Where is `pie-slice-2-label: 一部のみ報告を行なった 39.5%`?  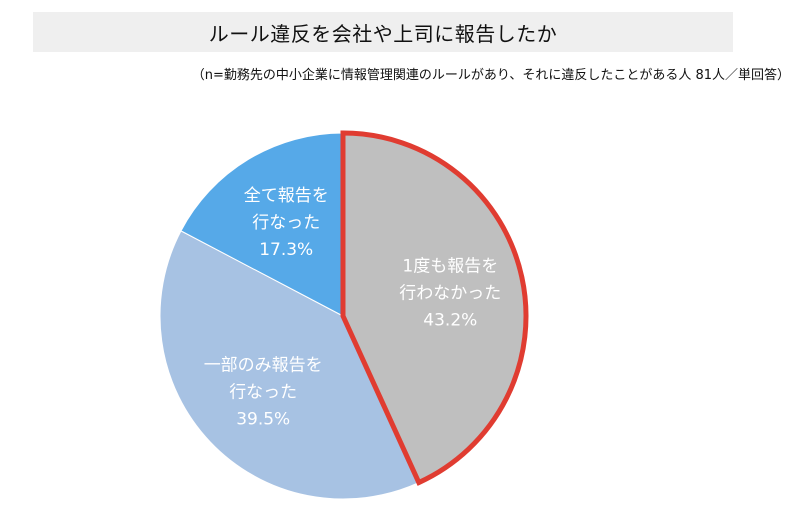
pie-slice-2-label: 一部のみ報告を行なった 39.5% is located at coordinates (263, 392).